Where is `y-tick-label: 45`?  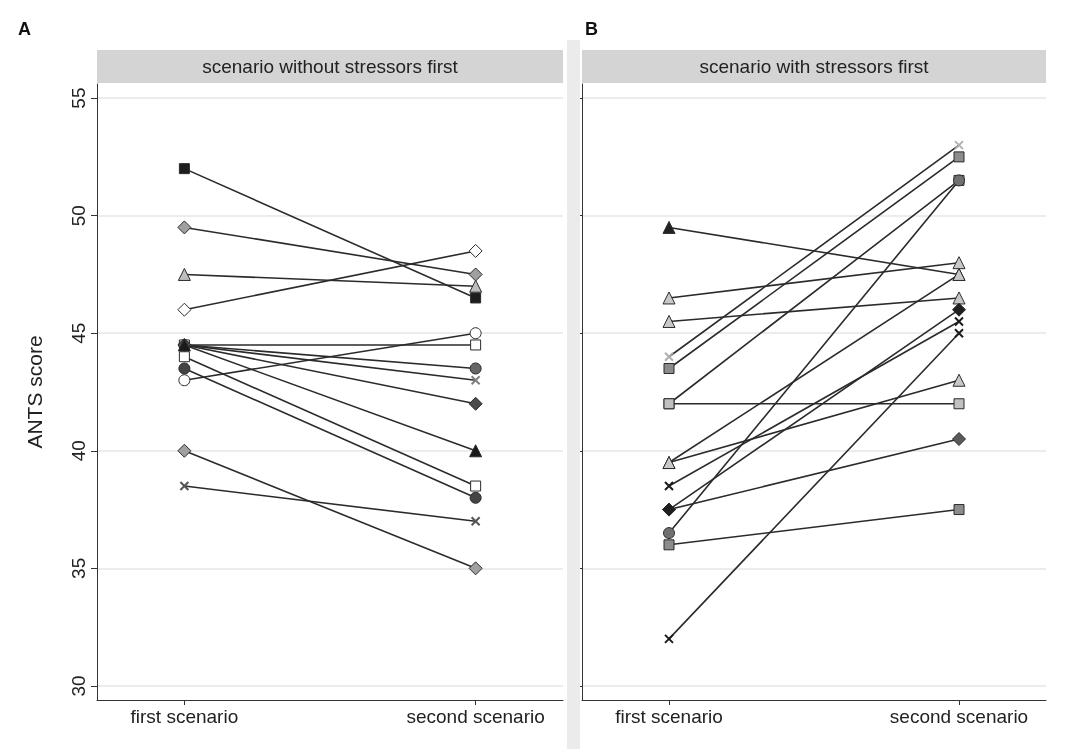 y-tick-label: 45 is located at coordinates (78, 333).